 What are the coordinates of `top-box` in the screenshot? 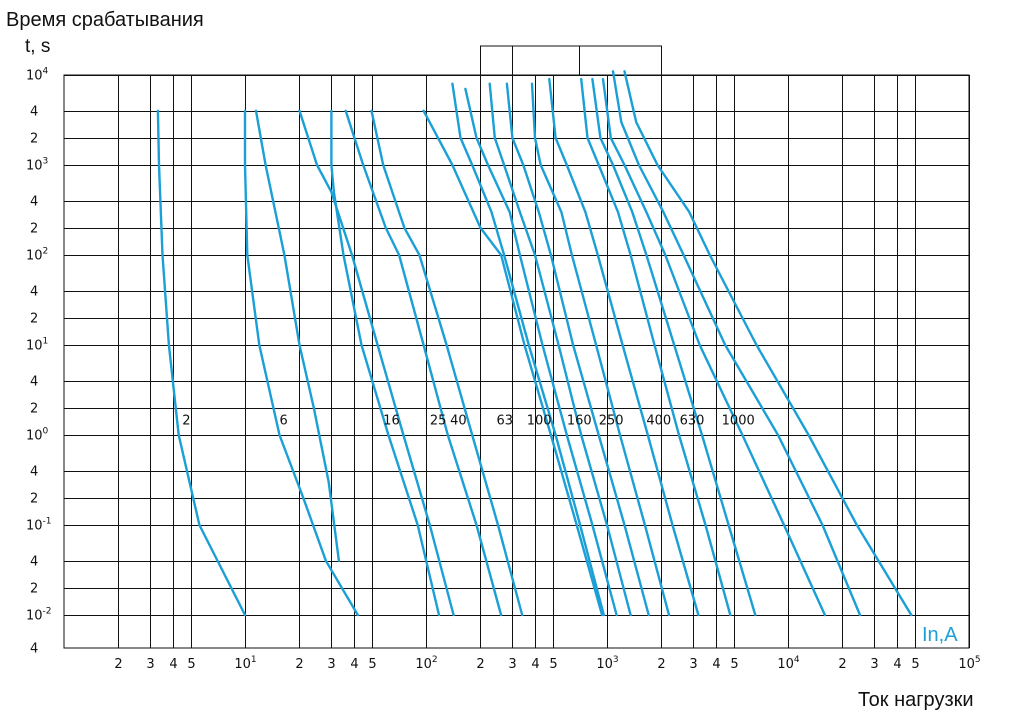 It's located at (571, 60).